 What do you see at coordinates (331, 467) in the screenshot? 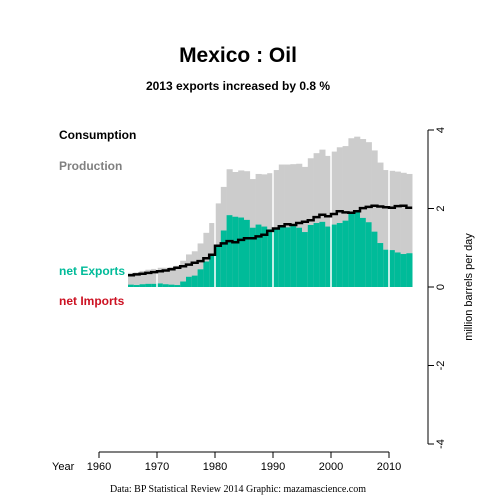
I see `x-tick-label: 2000` at bounding box center [331, 467].